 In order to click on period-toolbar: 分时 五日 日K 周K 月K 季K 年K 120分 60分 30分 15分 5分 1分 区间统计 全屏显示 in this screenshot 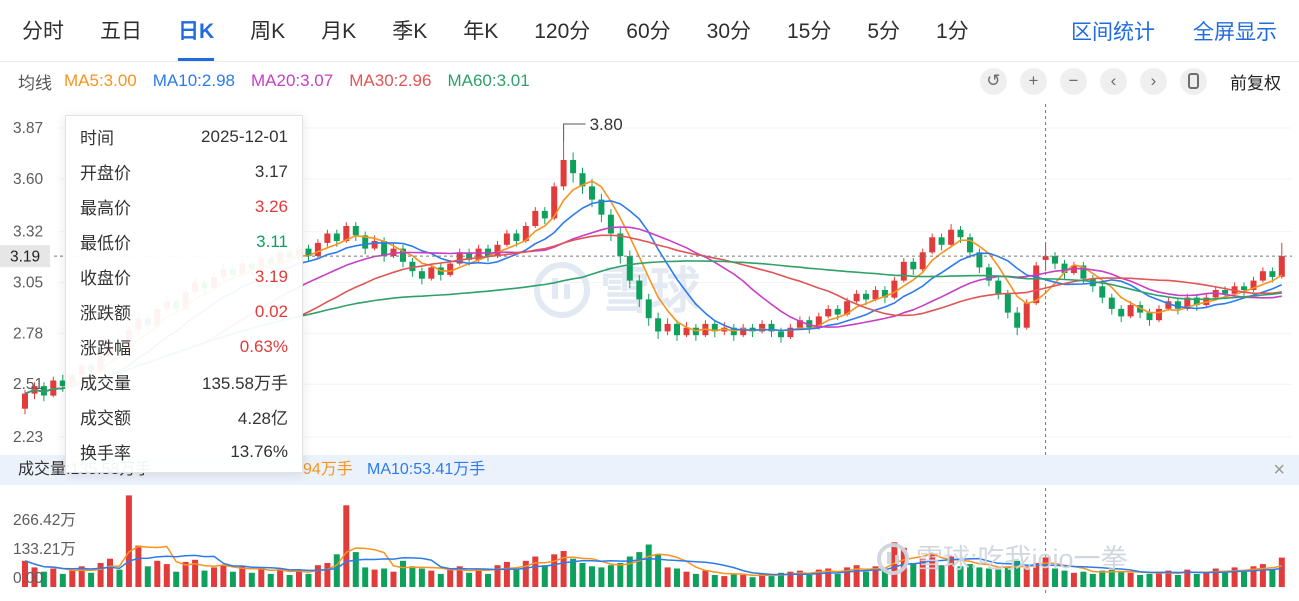, I will do `click(649, 31)`.